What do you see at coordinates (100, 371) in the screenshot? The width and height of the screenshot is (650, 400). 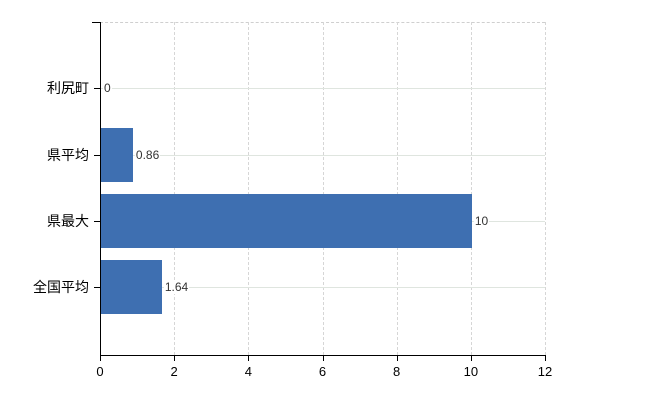 I see `x-tick-label: 0` at bounding box center [100, 371].